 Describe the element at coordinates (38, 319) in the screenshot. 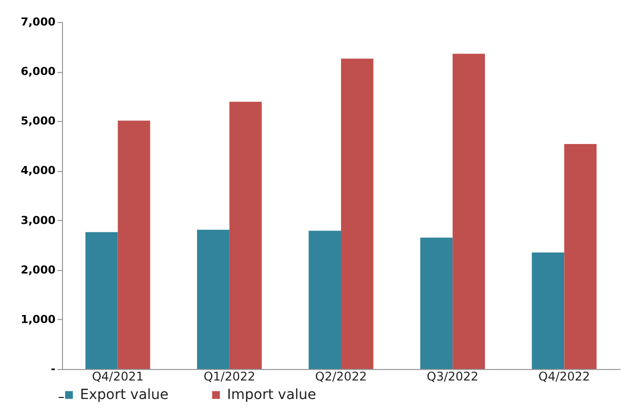

I see `y-tick-label: 1,000` at that location.